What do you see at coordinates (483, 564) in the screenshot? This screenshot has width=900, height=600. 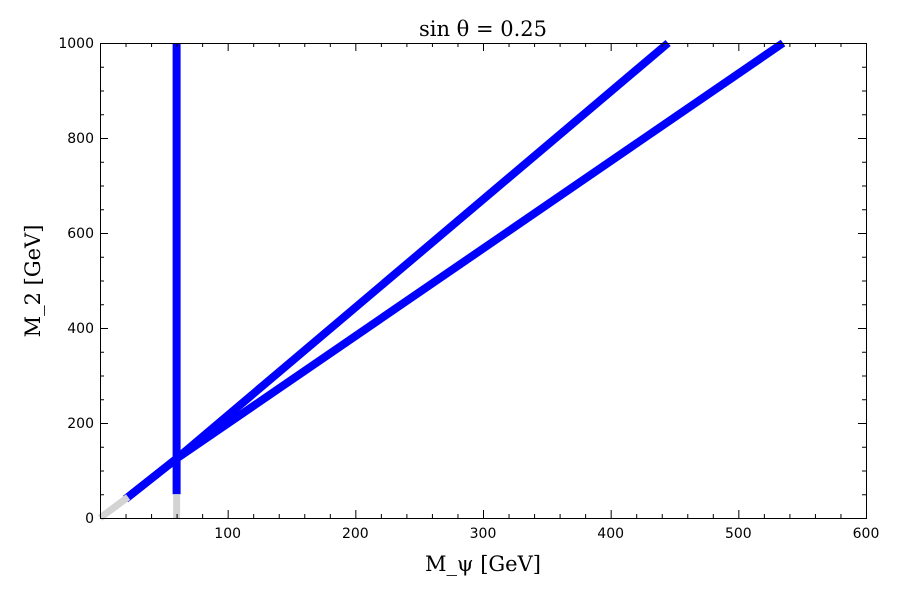 I see `x-axis-label: M_ψ [GeV]` at bounding box center [483, 564].